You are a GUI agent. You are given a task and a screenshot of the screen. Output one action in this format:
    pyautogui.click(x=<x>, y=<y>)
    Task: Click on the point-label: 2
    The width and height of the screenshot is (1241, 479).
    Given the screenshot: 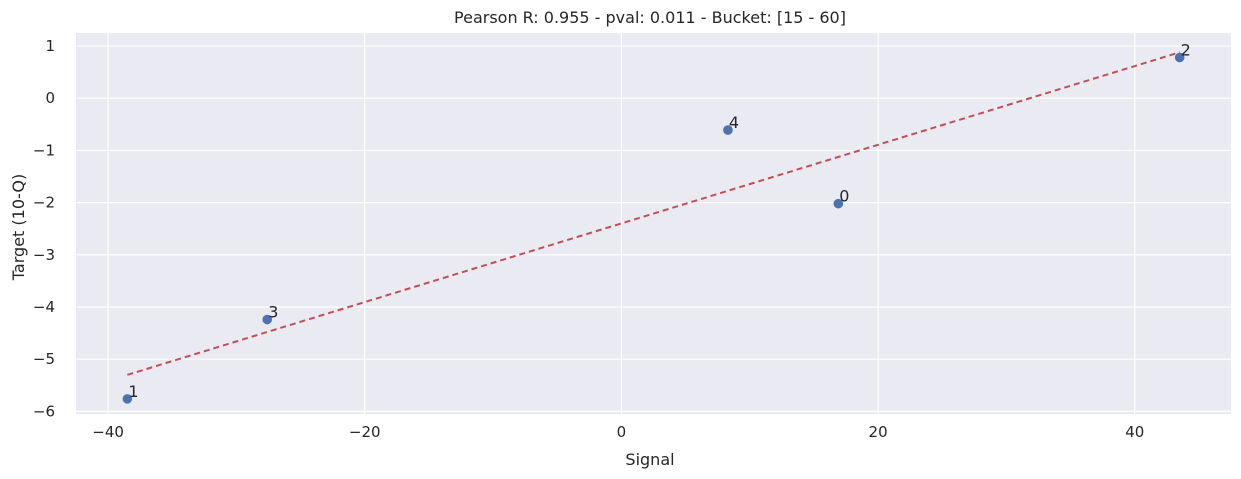 What is the action you would take?
    pyautogui.click(x=1186, y=50)
    